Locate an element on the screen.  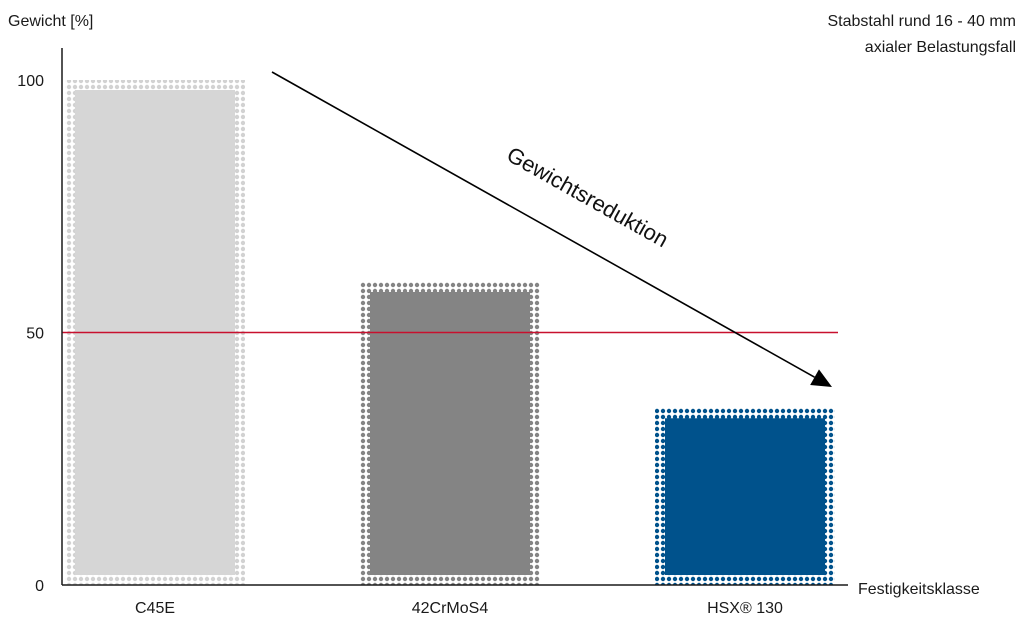
y-ticks-group: 0 50 100 is located at coordinates (30, 334).